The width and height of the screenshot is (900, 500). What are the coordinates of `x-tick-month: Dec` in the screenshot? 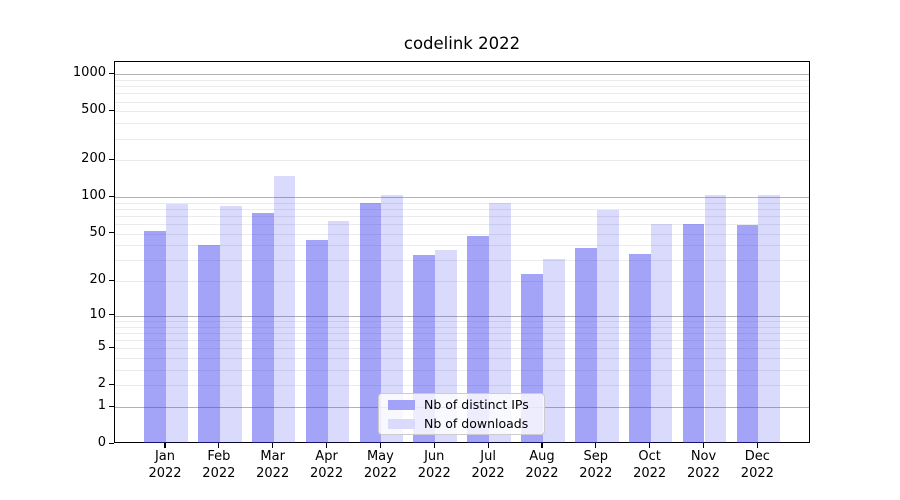 It's located at (757, 456).